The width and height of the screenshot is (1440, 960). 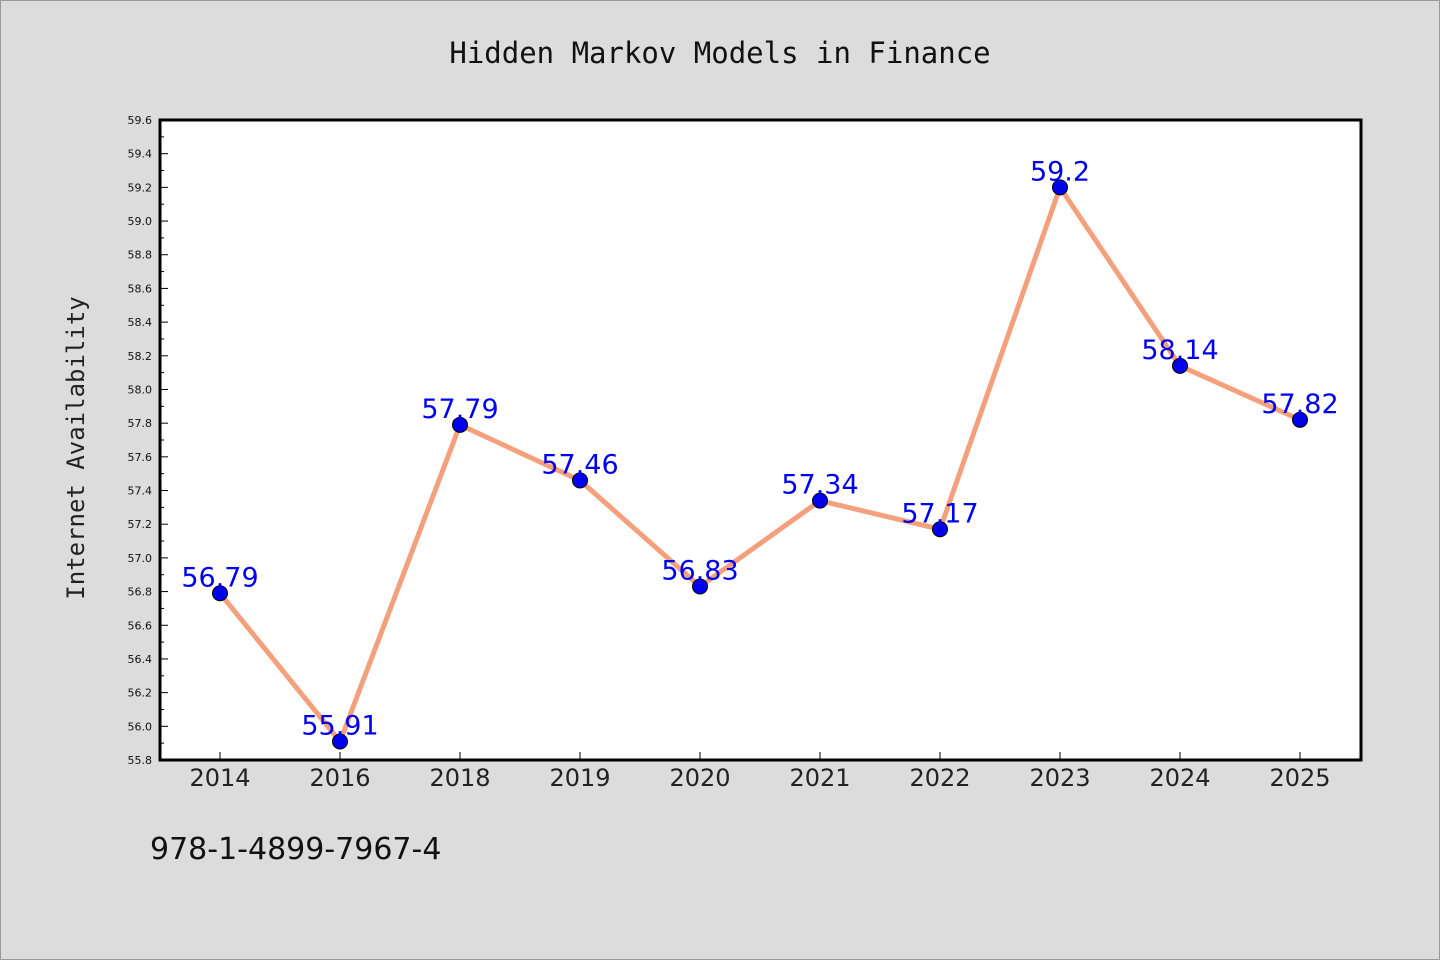 I want to click on y-tick-label: 59.6, so click(x=140, y=120).